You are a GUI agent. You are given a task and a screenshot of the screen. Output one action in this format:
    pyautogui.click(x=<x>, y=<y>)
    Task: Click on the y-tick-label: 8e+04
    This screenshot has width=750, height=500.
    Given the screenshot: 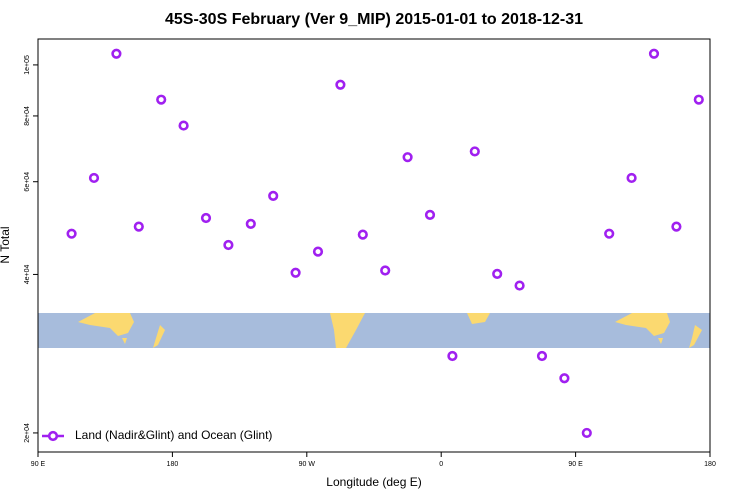 What is the action you would take?
    pyautogui.click(x=27, y=116)
    